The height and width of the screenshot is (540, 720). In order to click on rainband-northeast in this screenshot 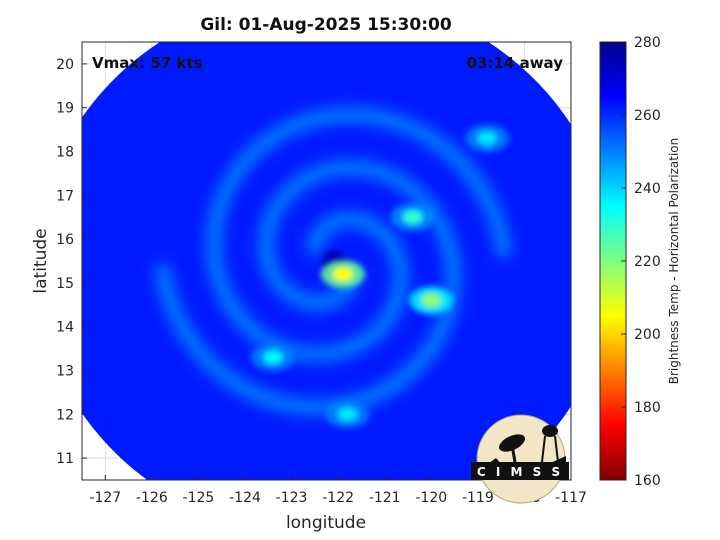, I will do `click(412, 217)`.